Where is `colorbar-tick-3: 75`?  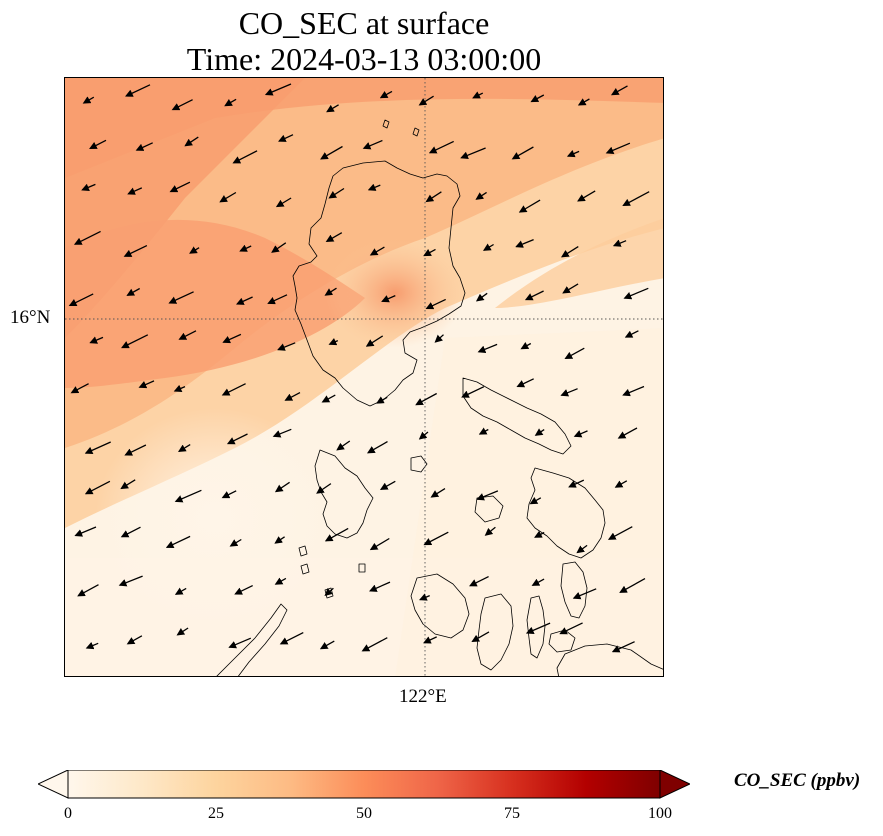 colorbar-tick-3: 75 is located at coordinates (512, 813).